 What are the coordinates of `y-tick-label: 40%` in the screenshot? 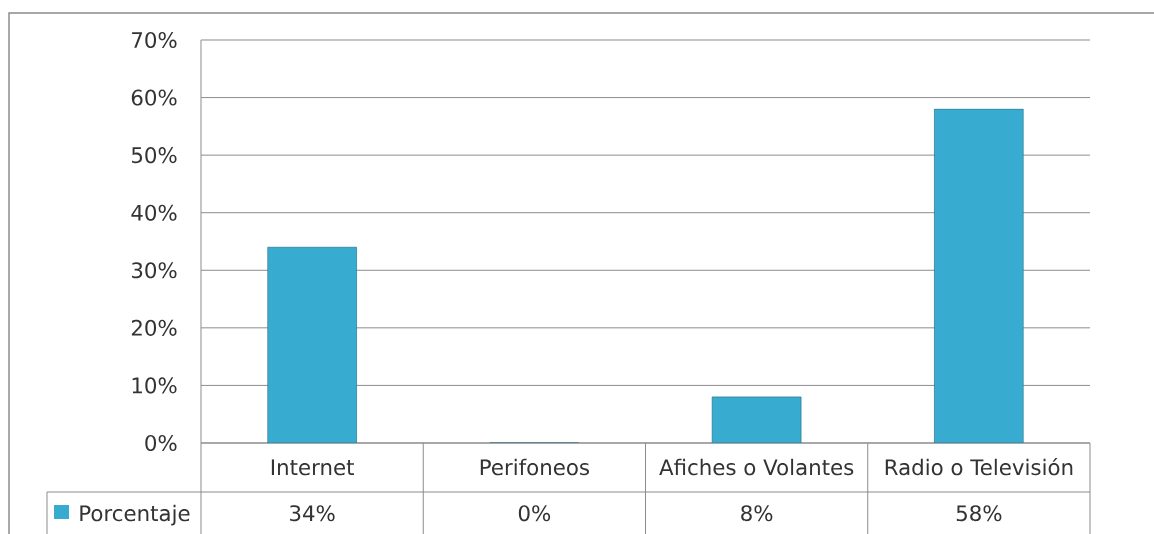 It's located at (154, 212).